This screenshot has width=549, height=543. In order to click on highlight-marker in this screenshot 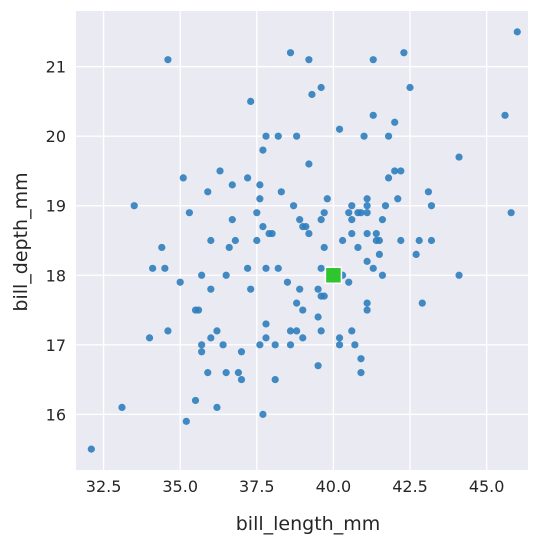, I will do `click(333, 275)`.